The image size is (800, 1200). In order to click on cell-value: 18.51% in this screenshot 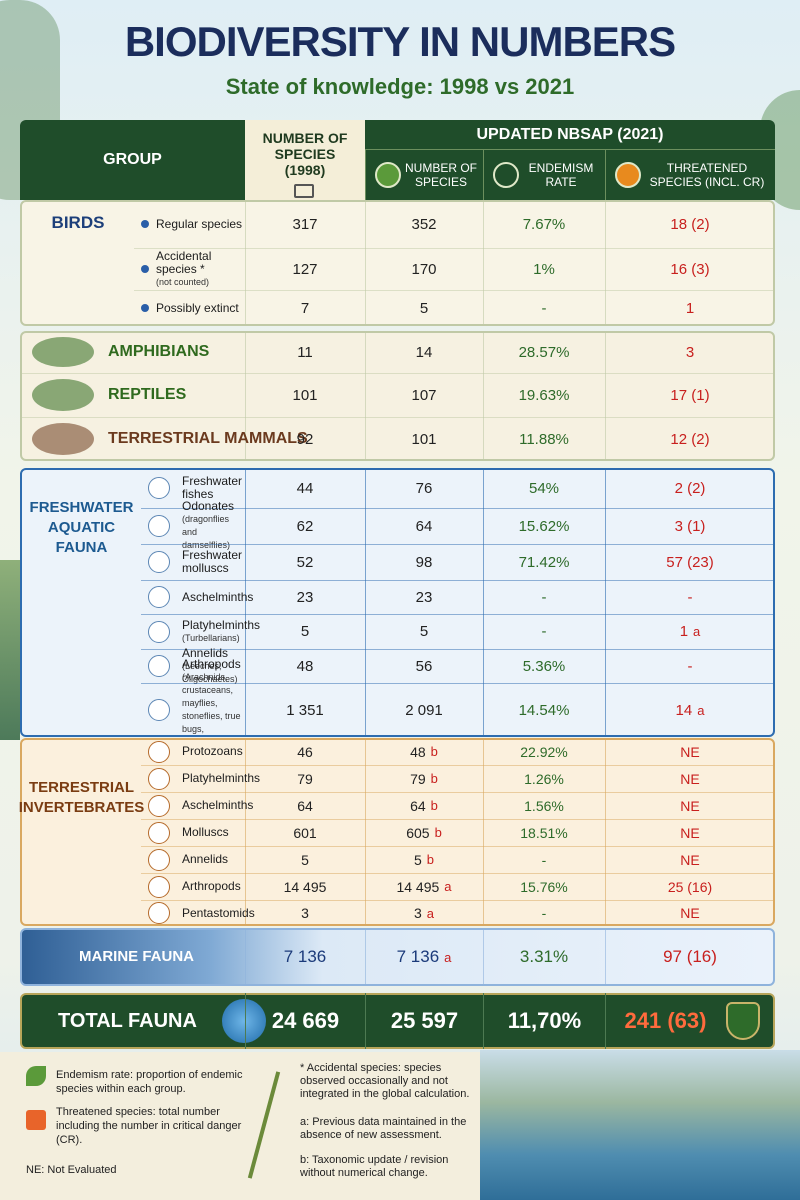, I will do `click(544, 832)`.